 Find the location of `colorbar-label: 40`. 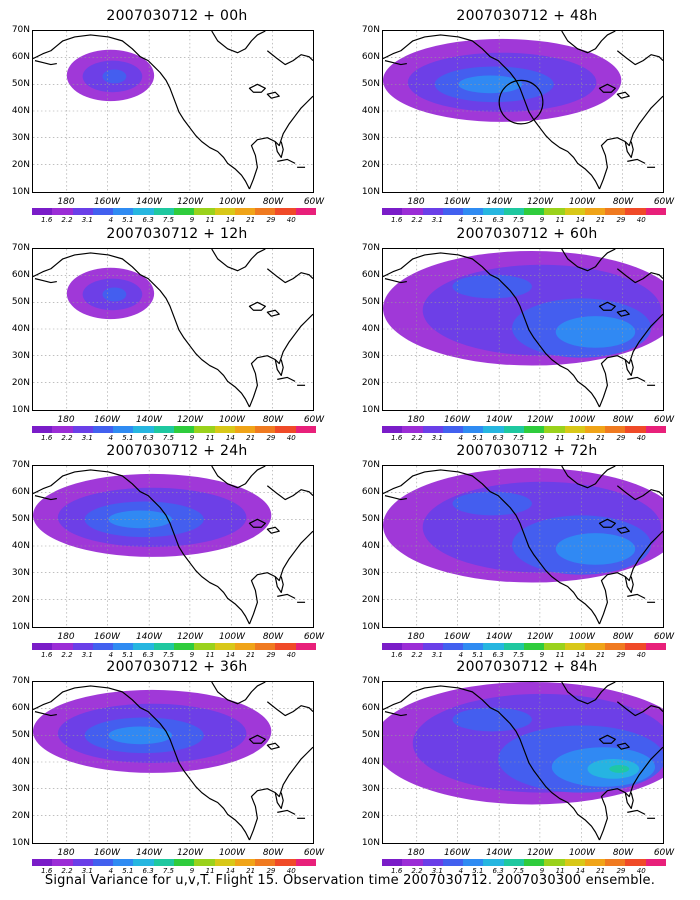

colorbar-label: 40 is located at coordinates (291, 655).